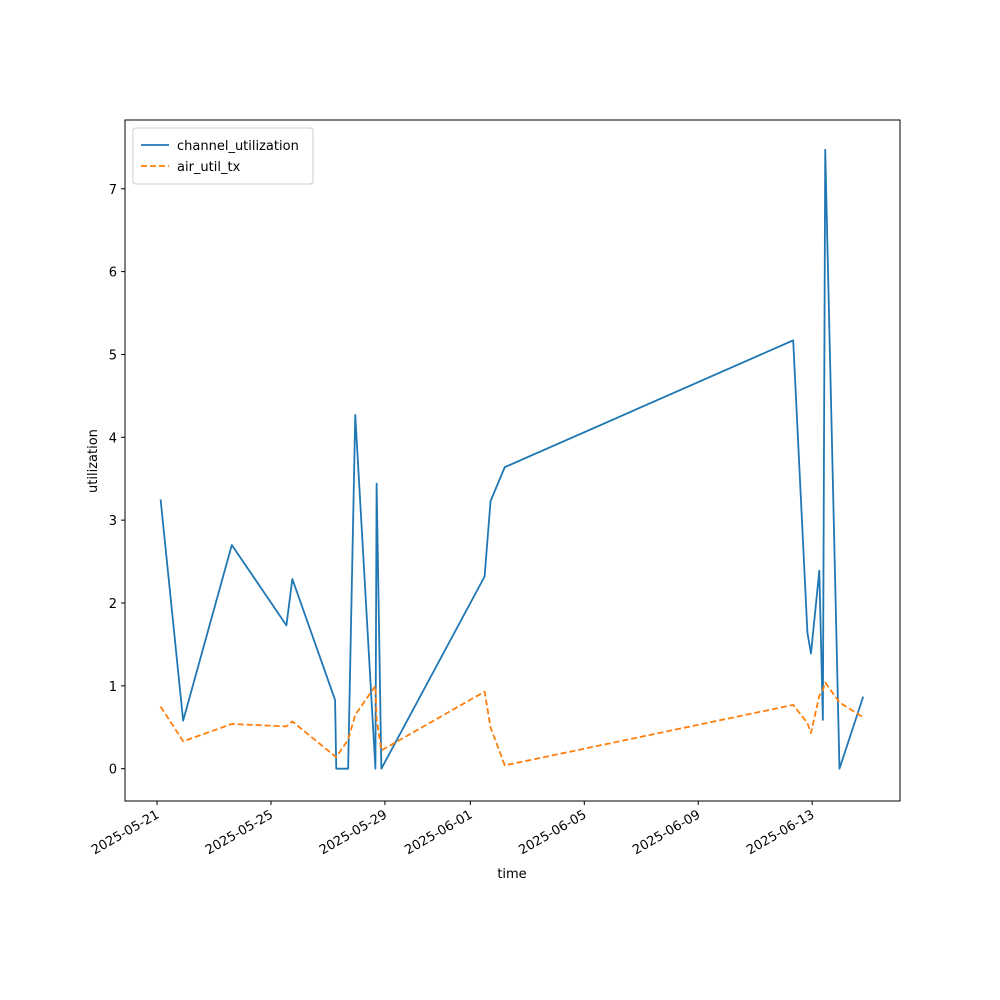  What do you see at coordinates (113, 687) in the screenshot?
I see `y-tick-label: 1` at bounding box center [113, 687].